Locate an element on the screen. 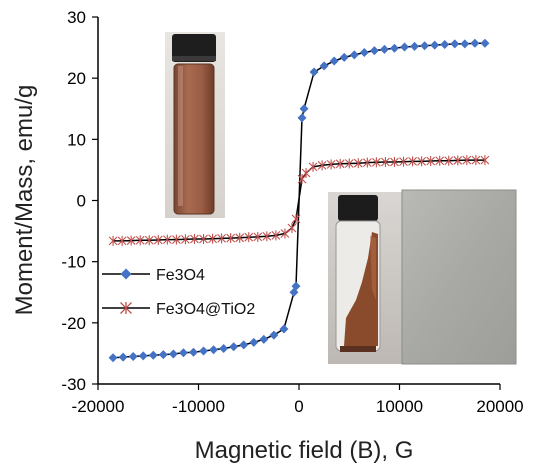 Image resolution: width=542 pixels, height=466 pixels. y-tick-label: -10 is located at coordinates (73, 262).